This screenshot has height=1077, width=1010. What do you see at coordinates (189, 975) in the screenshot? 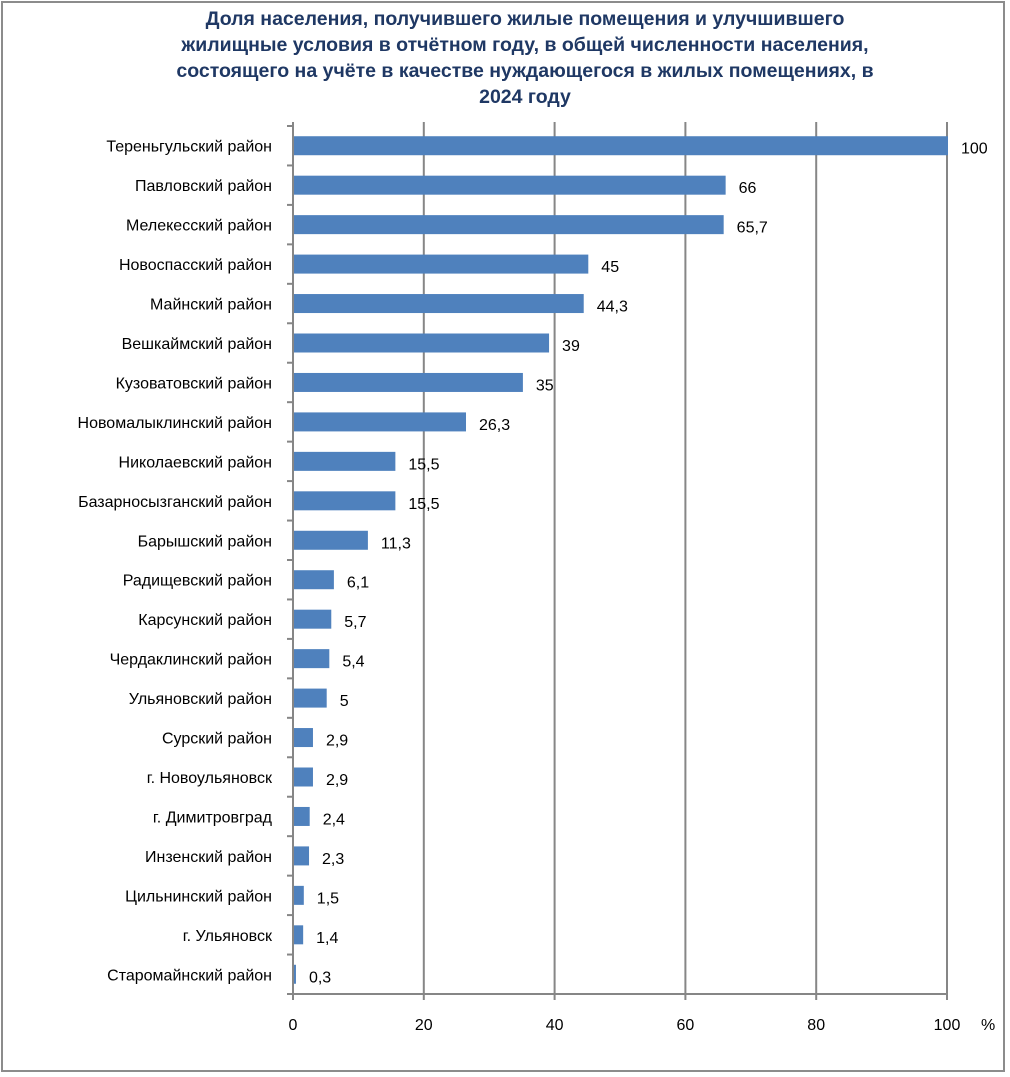
I see `category-label: Старомайнский район` at bounding box center [189, 975].